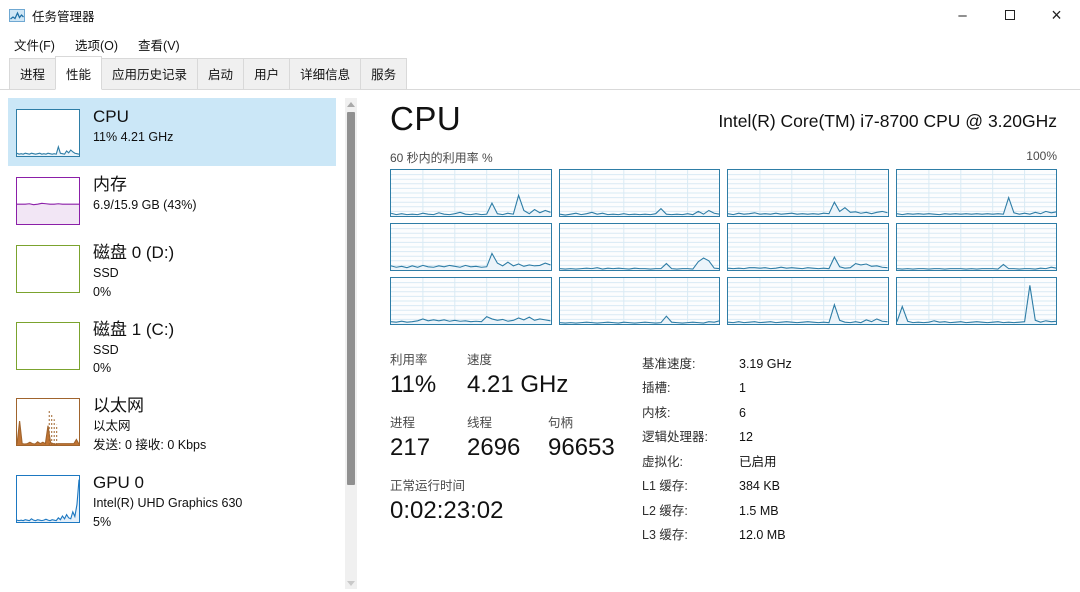  Describe the element at coordinates (540, 44) in the screenshot. I see `menu-bar: 文件(F) 选项(O) 查看(V)` at that location.